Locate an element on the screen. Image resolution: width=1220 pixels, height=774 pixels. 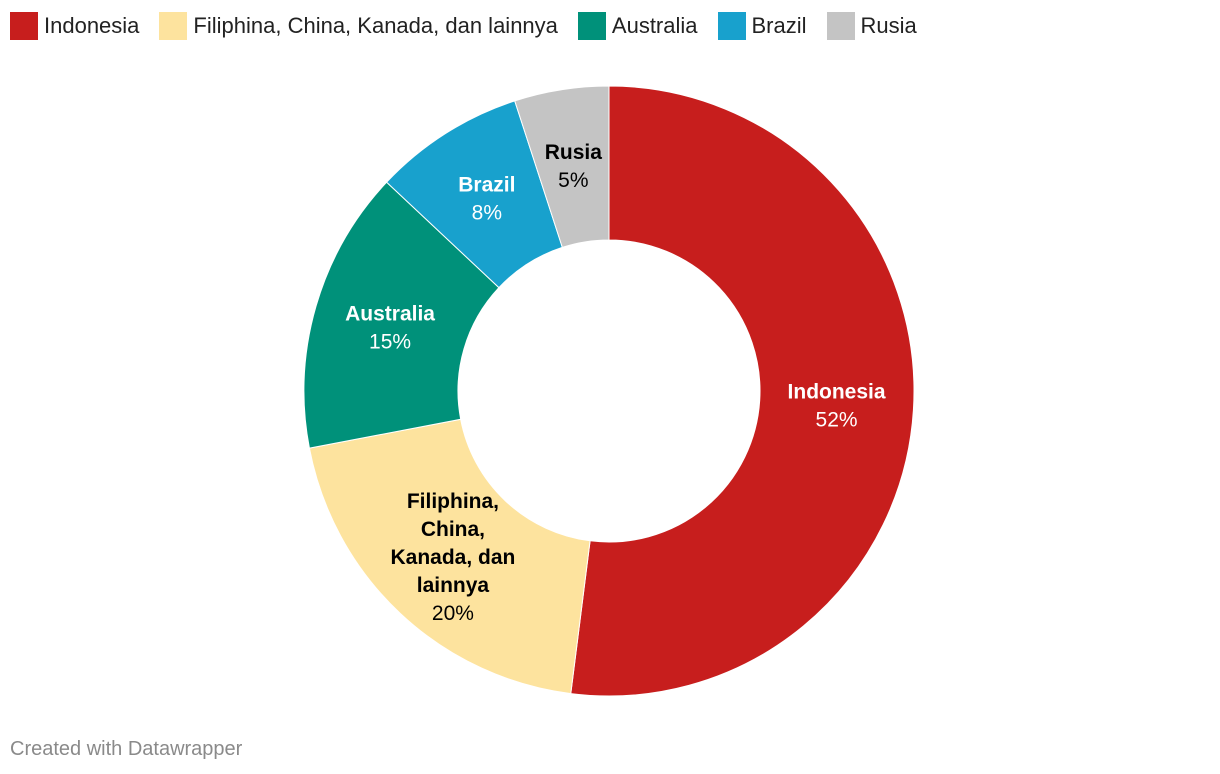
slice-label-name: Indonesia is located at coordinates (837, 391).